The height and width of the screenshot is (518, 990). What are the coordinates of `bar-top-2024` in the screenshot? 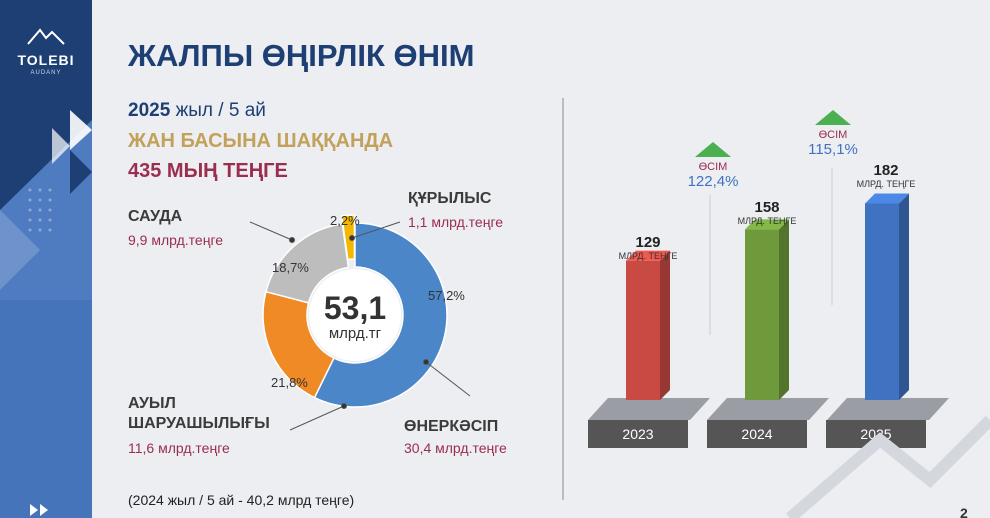 It's located at (767, 224).